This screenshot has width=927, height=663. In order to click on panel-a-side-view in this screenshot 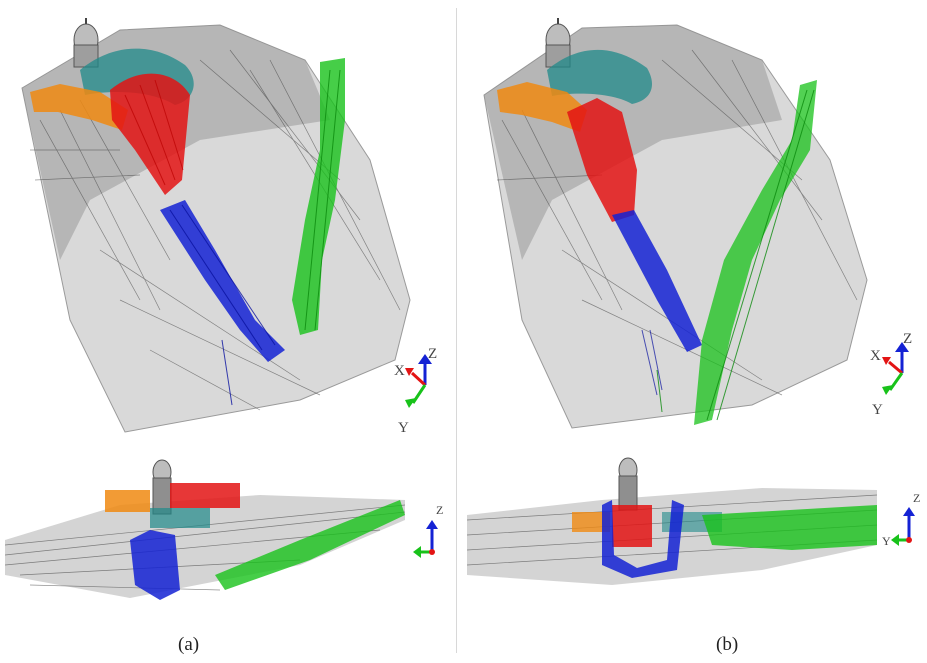, I will do `click(205, 529)`.